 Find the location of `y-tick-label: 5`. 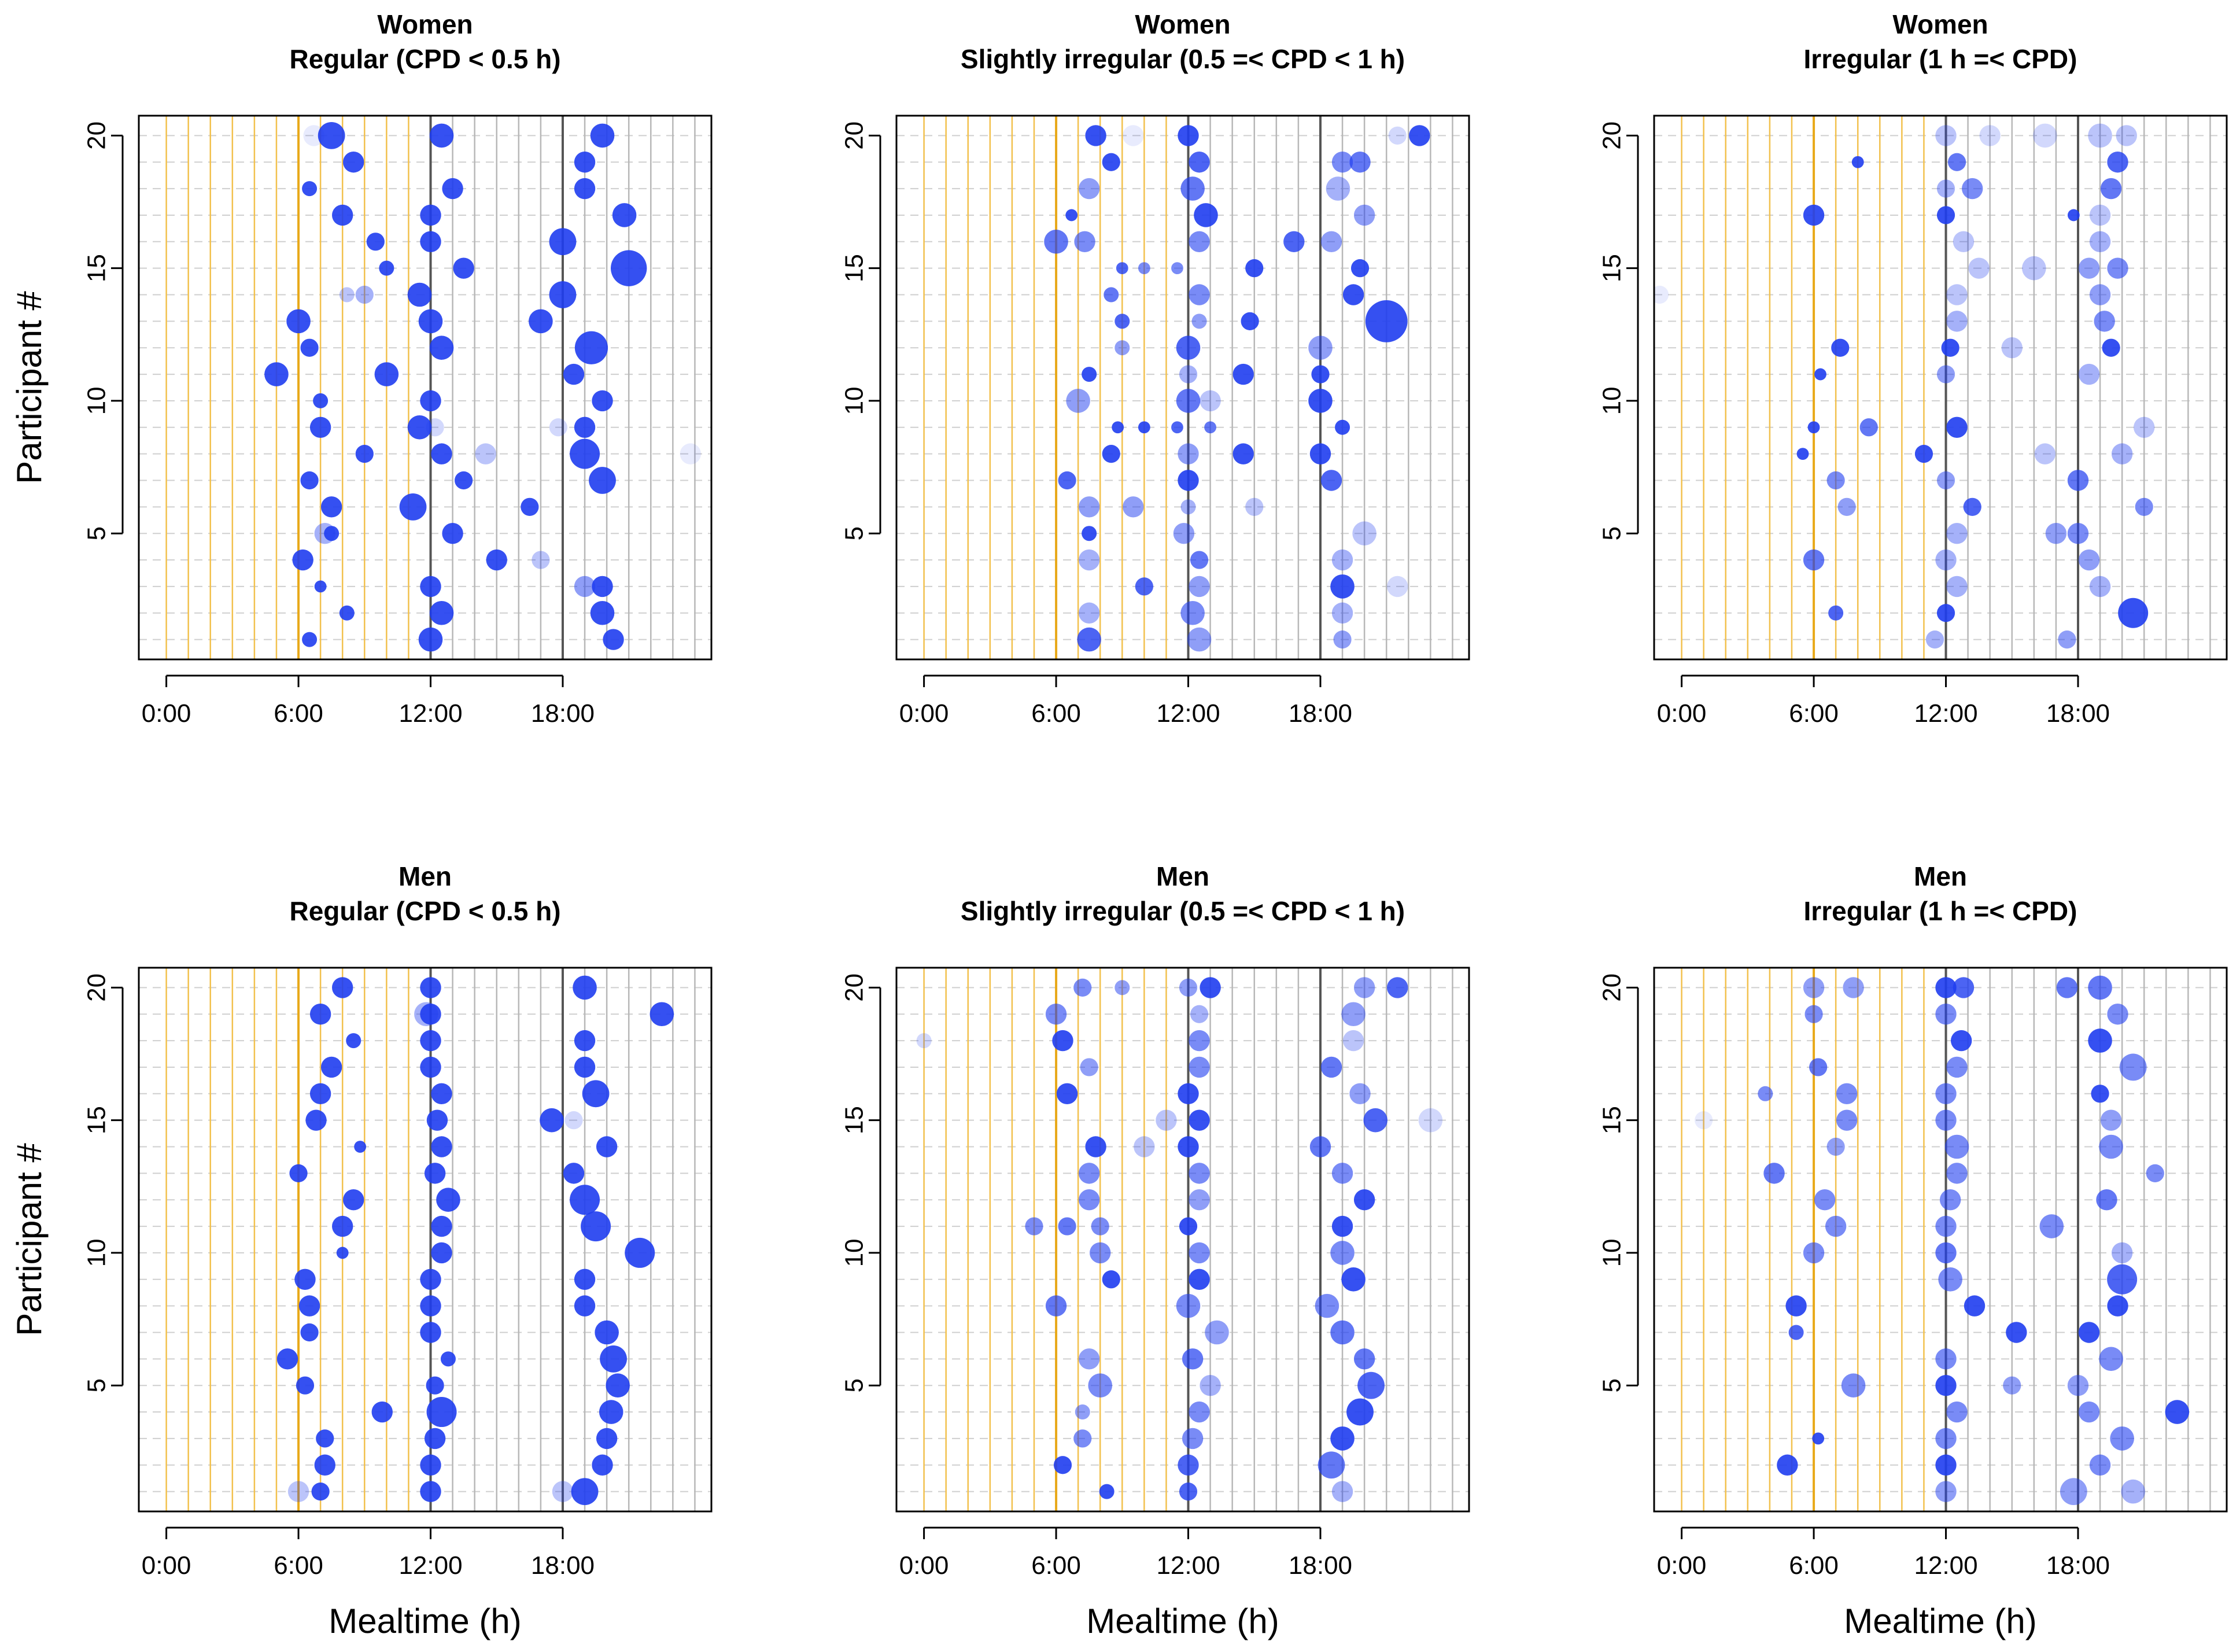

y-tick-label: 5 is located at coordinates (97, 1385).